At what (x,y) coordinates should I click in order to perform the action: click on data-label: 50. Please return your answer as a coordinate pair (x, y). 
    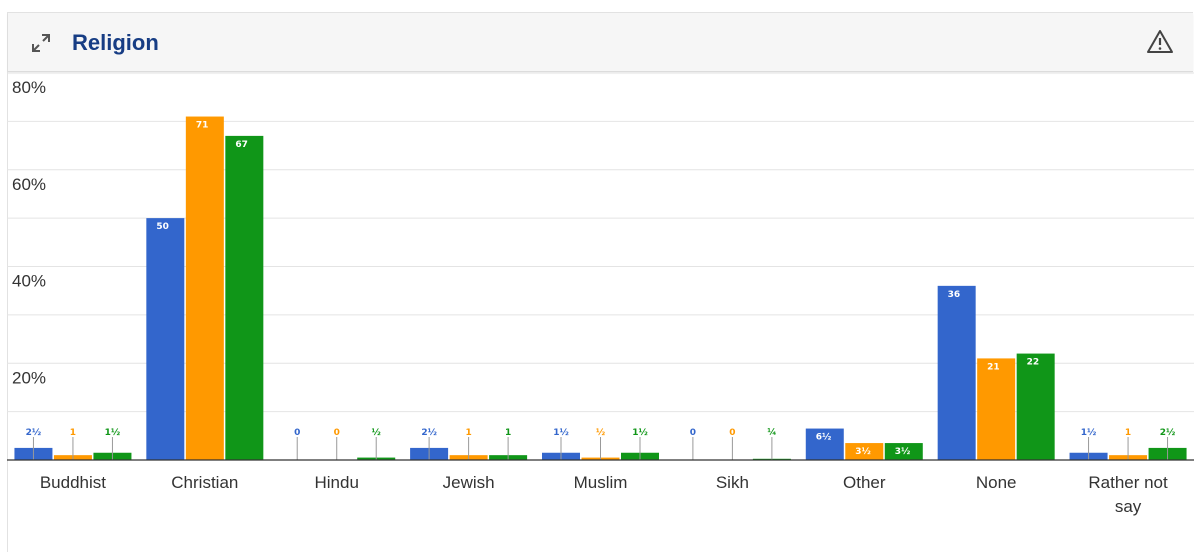
    Looking at the image, I should click on (162, 227).